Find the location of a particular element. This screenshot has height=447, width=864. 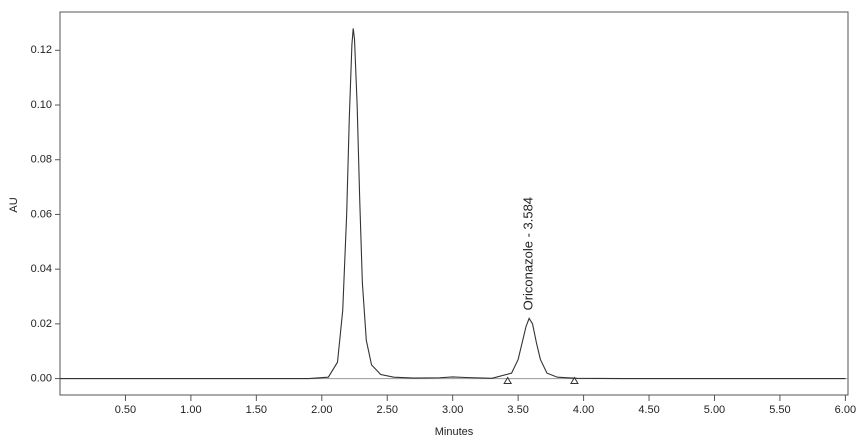

x-tick-label: 1.50 is located at coordinates (256, 410).